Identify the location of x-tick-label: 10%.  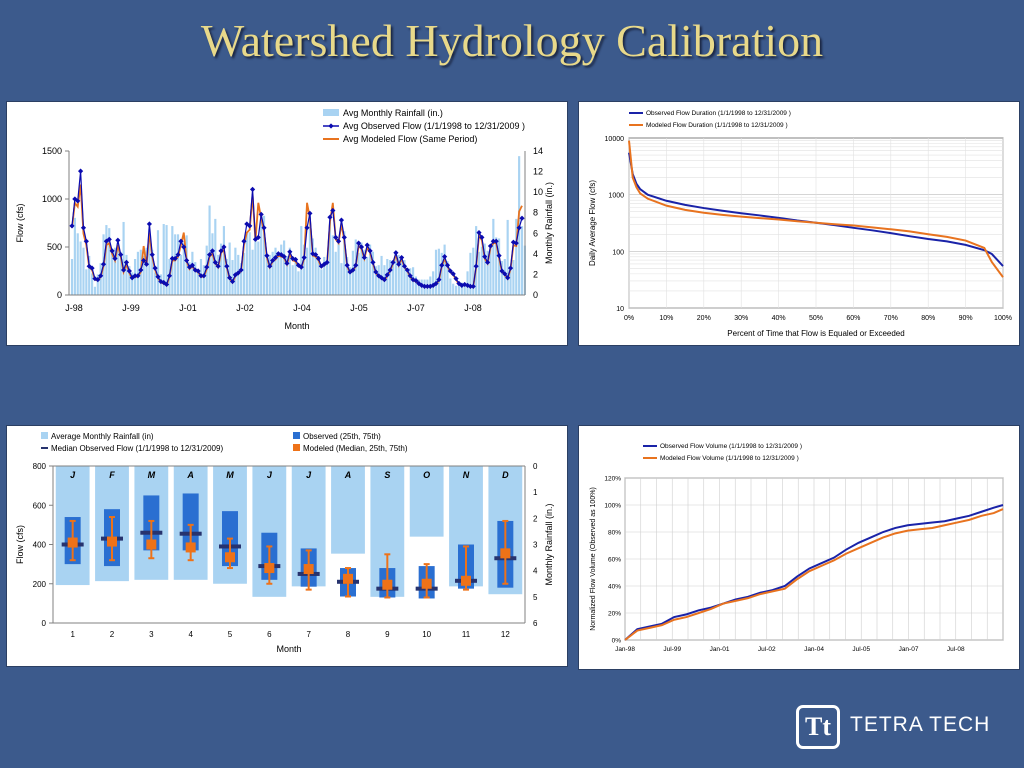
(666, 318).